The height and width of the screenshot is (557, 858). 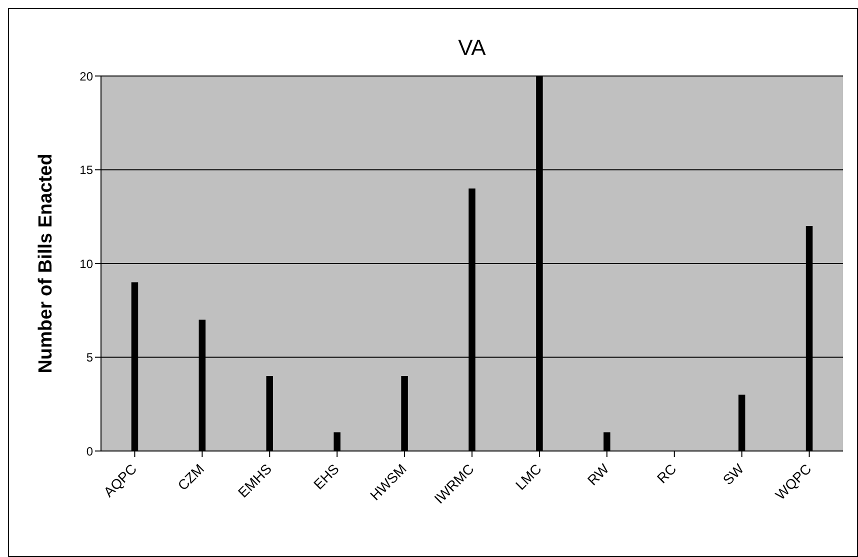 I want to click on y-tick-label: 20, so click(x=87, y=76).